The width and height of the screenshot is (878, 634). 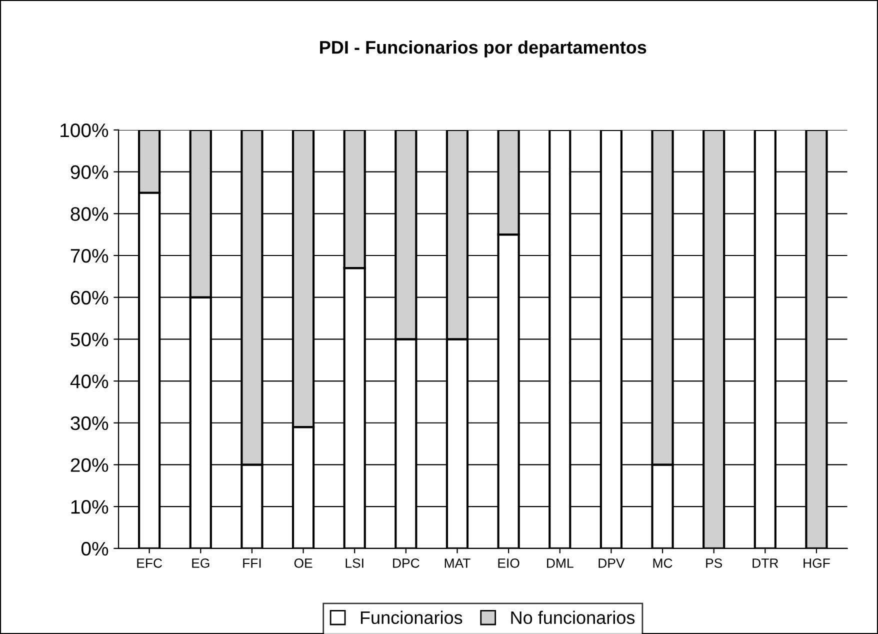 I want to click on y-tick-label: 30%, so click(x=89, y=423).